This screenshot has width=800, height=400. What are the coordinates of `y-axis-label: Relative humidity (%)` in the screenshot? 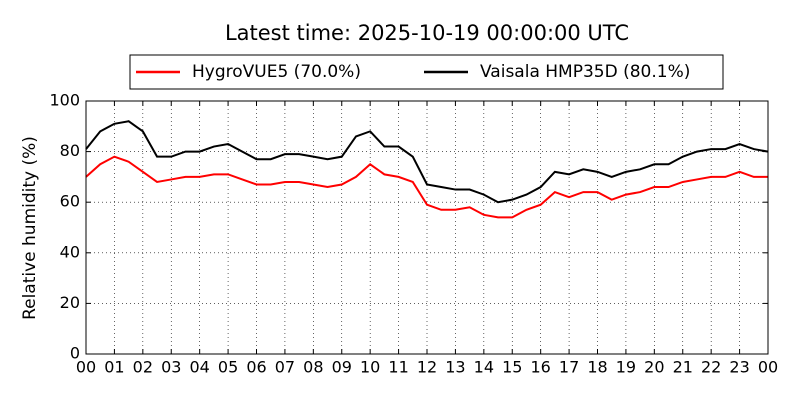 It's located at (30, 228).